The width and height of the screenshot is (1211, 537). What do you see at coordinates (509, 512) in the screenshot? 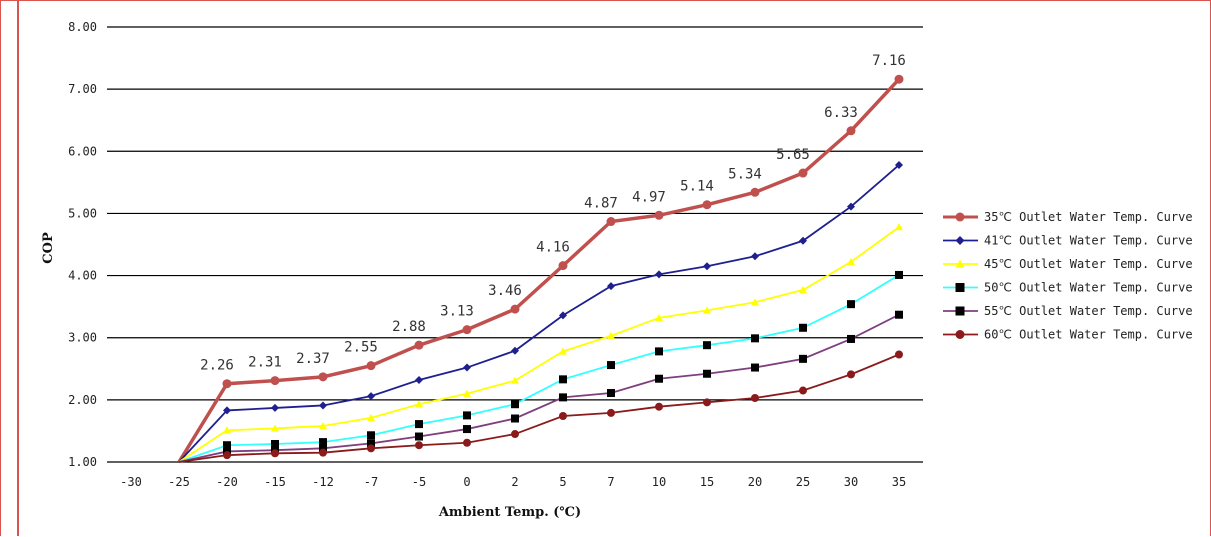
I see `x-axis-title: Ambient Temp. (℃)` at bounding box center [509, 512].